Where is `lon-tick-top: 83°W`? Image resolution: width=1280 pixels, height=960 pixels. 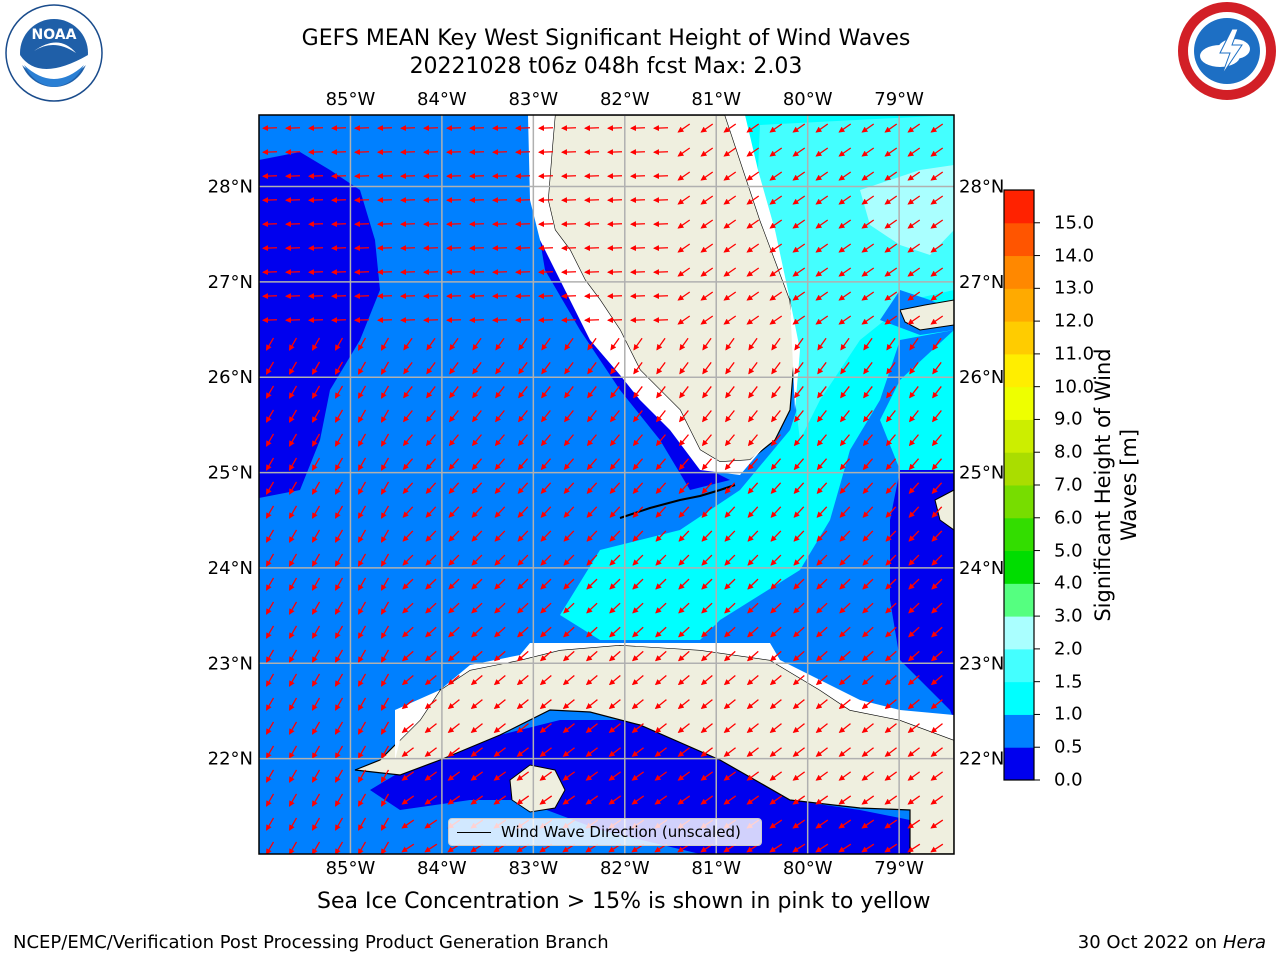
lon-tick-top: 83°W is located at coordinates (533, 99).